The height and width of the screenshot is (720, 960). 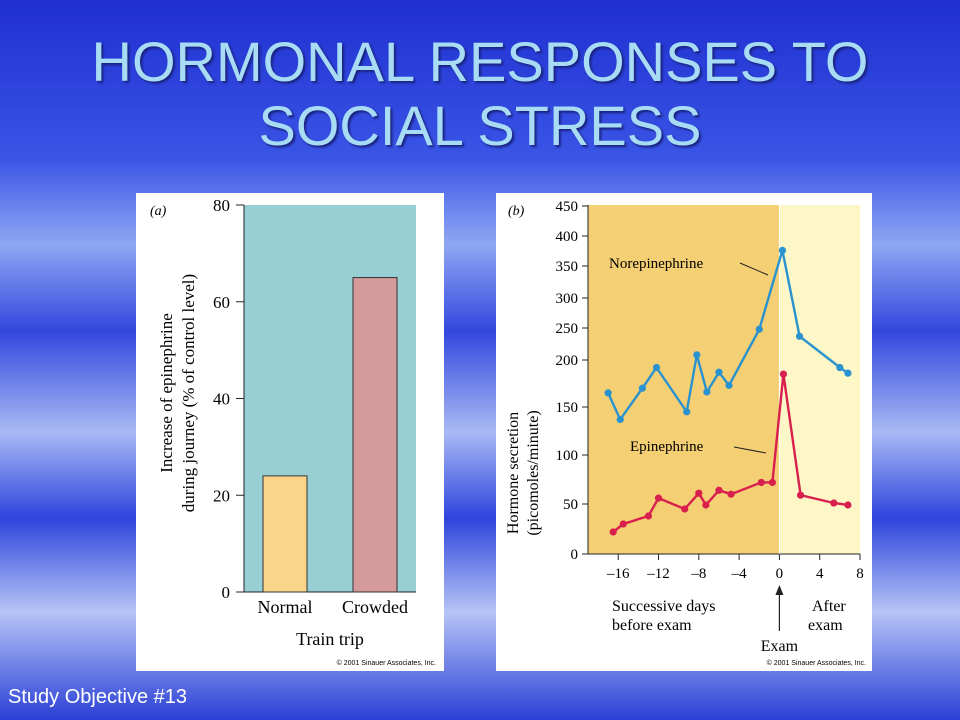 I want to click on panel-b-y-label: Hormone secretion (picomoles/minute), so click(x=523, y=472).